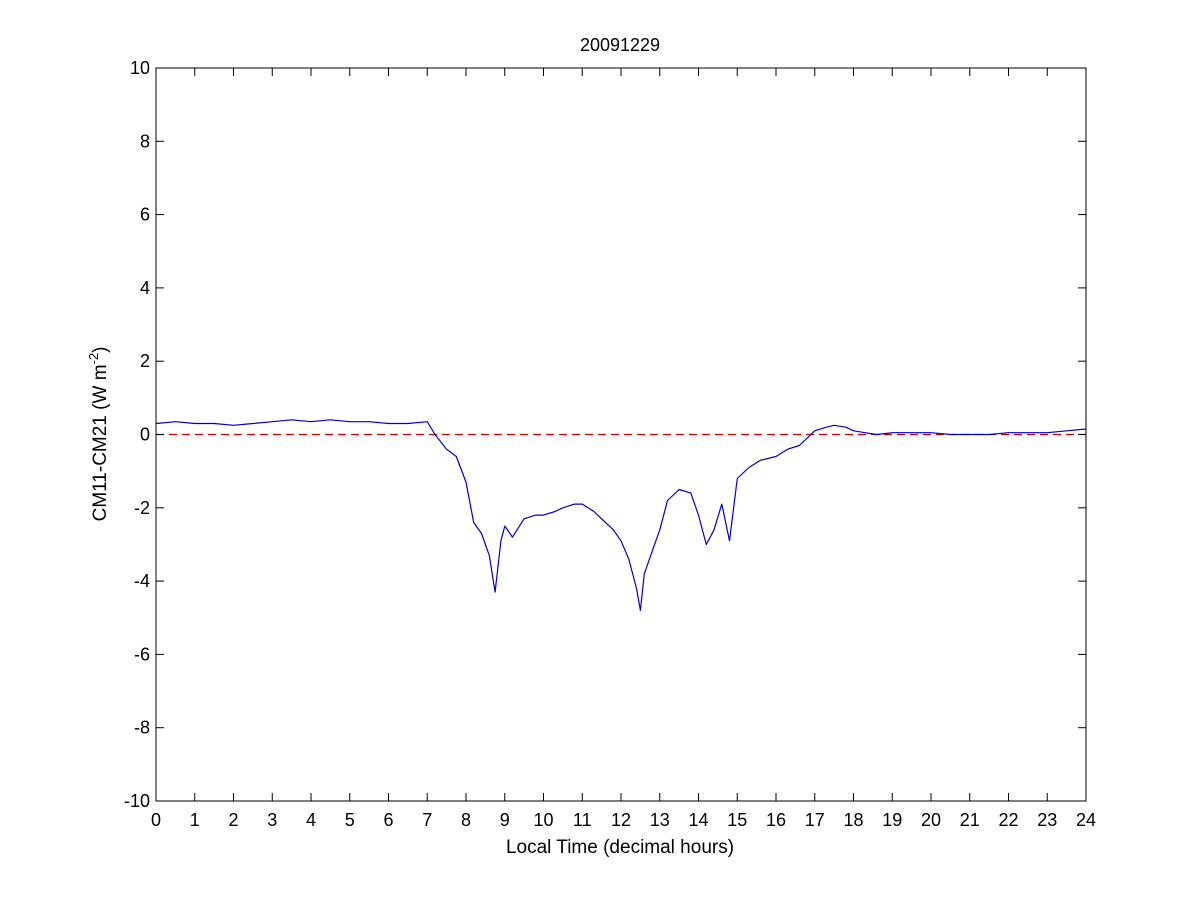 This screenshot has height=900, width=1200. Describe the element at coordinates (100, 350) in the screenshot. I see `y-axis-label-close: )` at that location.